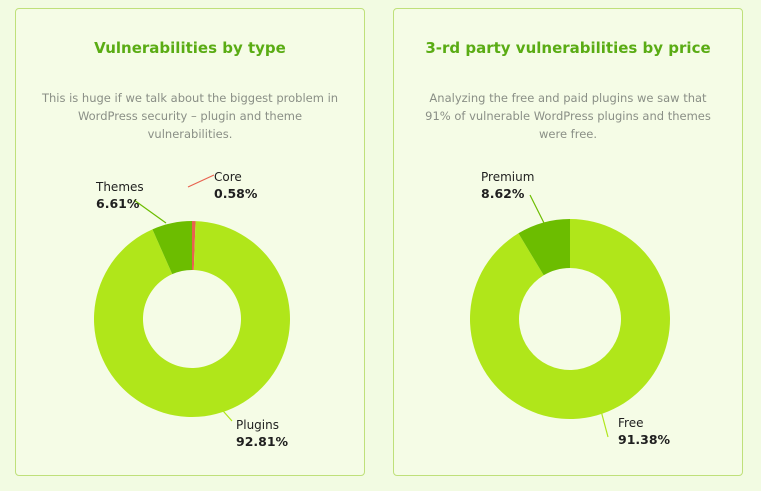 The height and width of the screenshot is (491, 761). What do you see at coordinates (537, 209) in the screenshot?
I see `leader-line-premium` at bounding box center [537, 209].